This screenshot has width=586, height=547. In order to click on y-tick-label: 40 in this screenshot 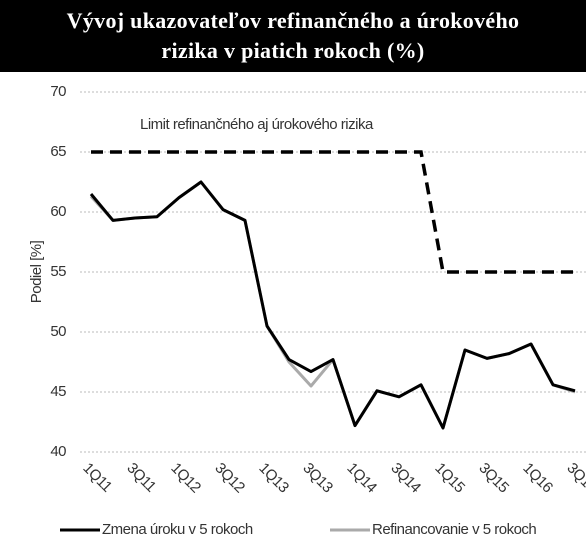, I will do `click(58, 451)`.